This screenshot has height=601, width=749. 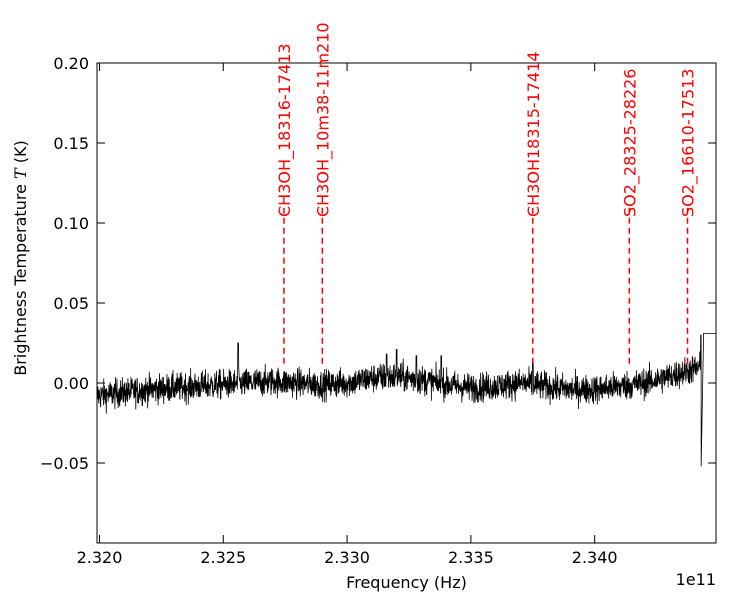 I want to click on line-marker-label: CH3OH_10m38-11m210, so click(x=323, y=119).